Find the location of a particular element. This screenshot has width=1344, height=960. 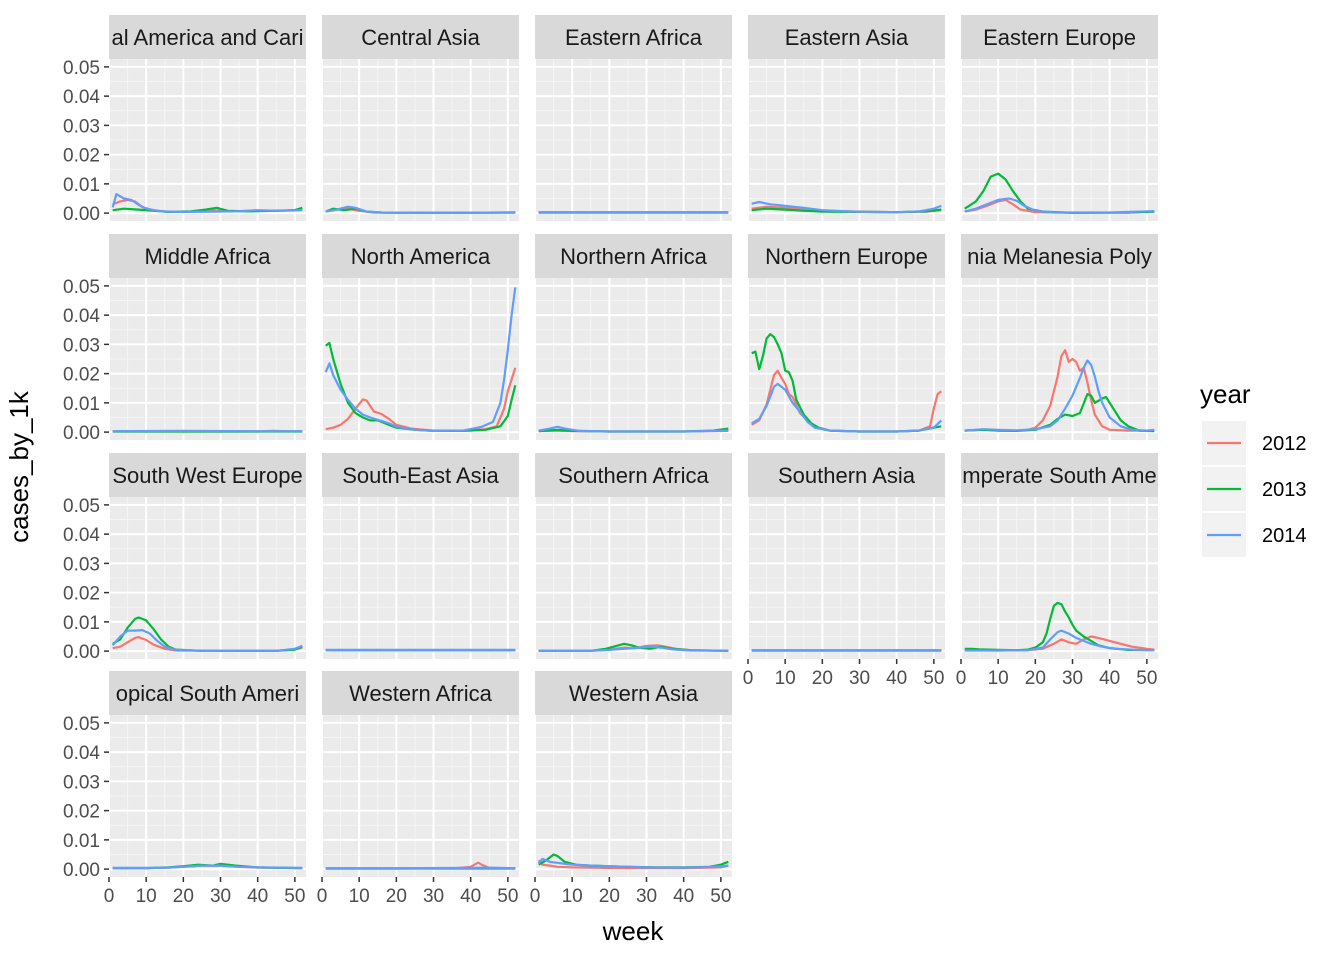

facet-strip: South West Europe is located at coordinates (207, 475).